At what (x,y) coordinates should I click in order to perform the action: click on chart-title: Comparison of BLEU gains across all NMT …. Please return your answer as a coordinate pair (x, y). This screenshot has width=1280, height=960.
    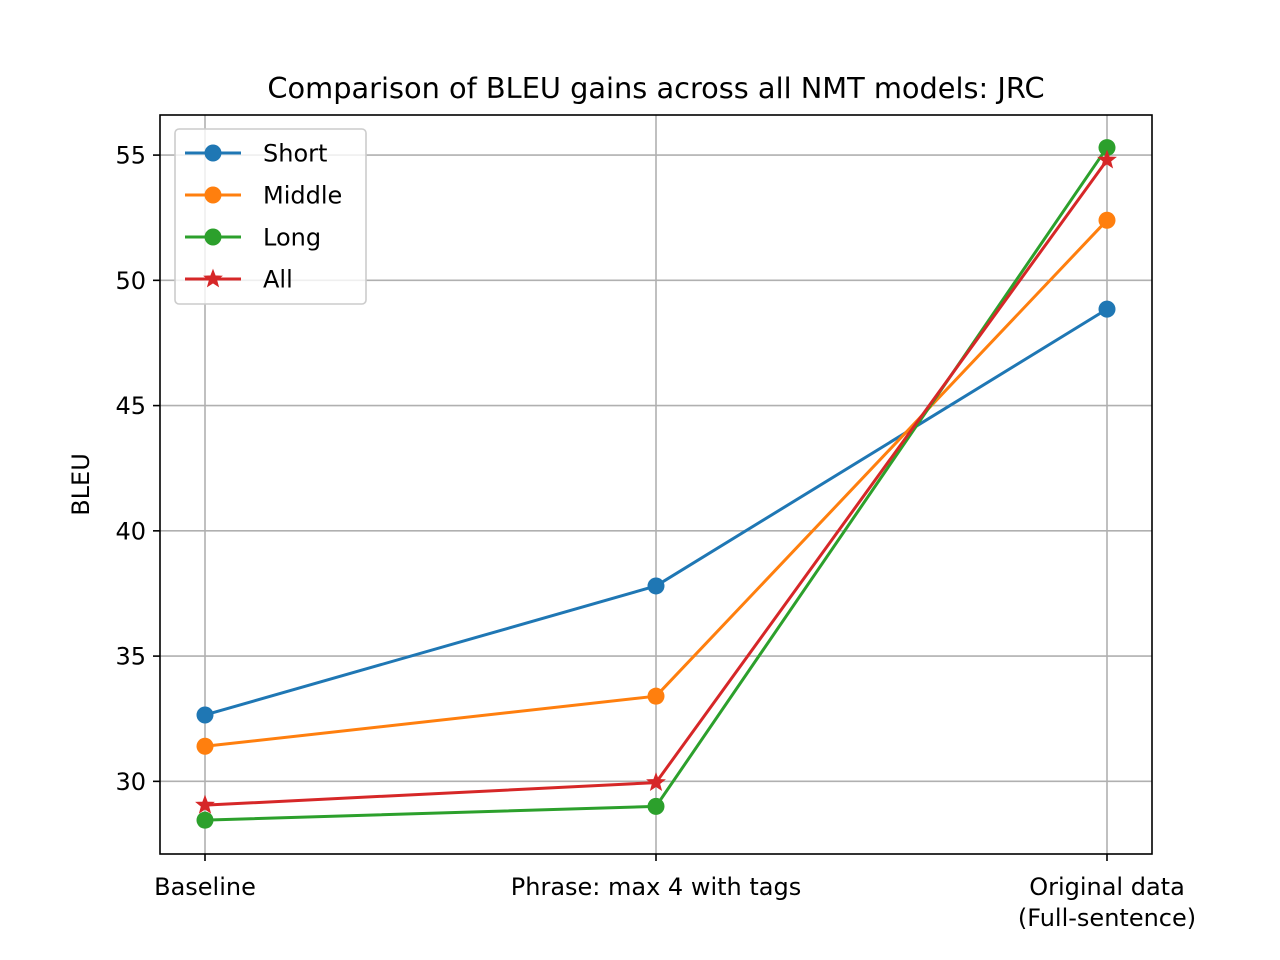
    Looking at the image, I should click on (655, 88).